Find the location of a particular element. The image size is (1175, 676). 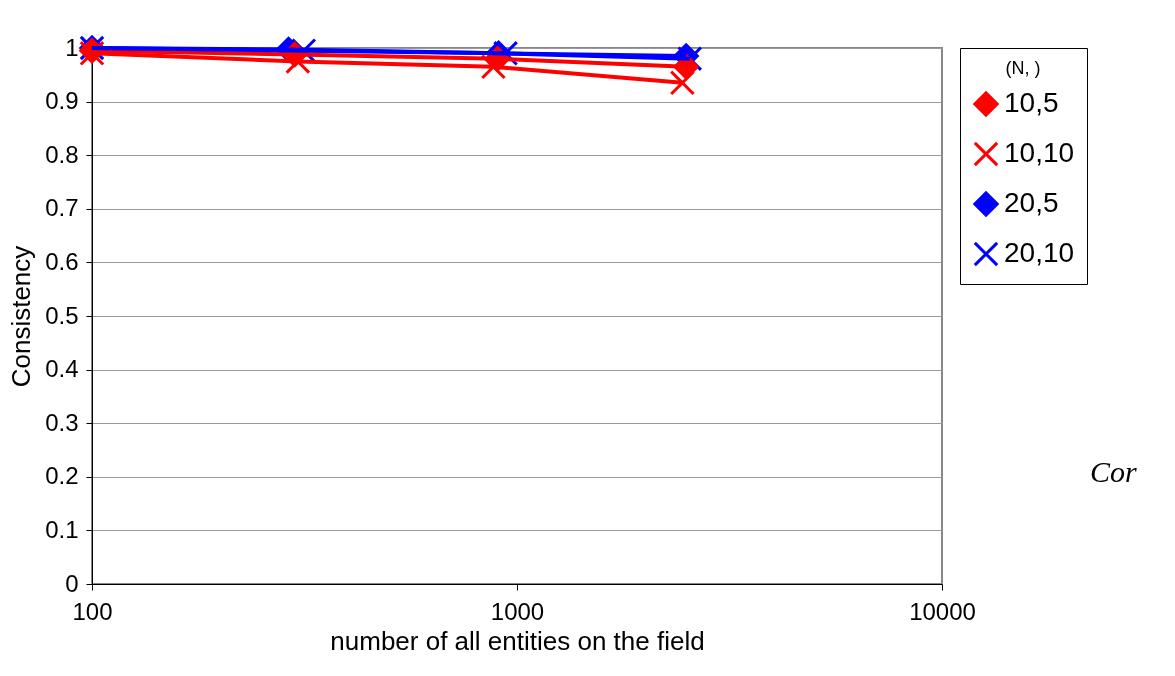

y-tick-label: 0.4 is located at coordinates (62, 369).